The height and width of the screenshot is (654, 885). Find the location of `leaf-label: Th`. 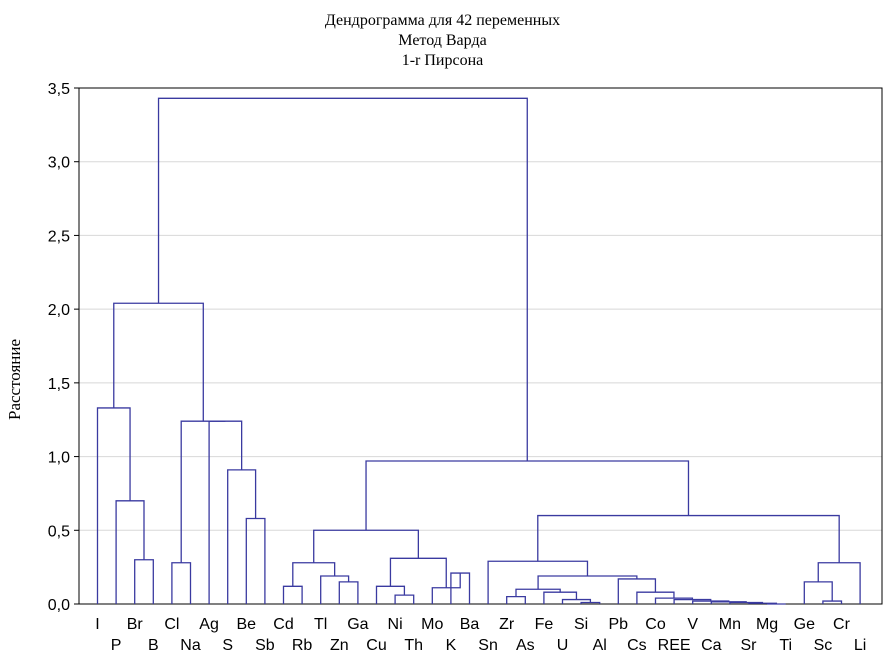

leaf-label: Th is located at coordinates (413, 645).